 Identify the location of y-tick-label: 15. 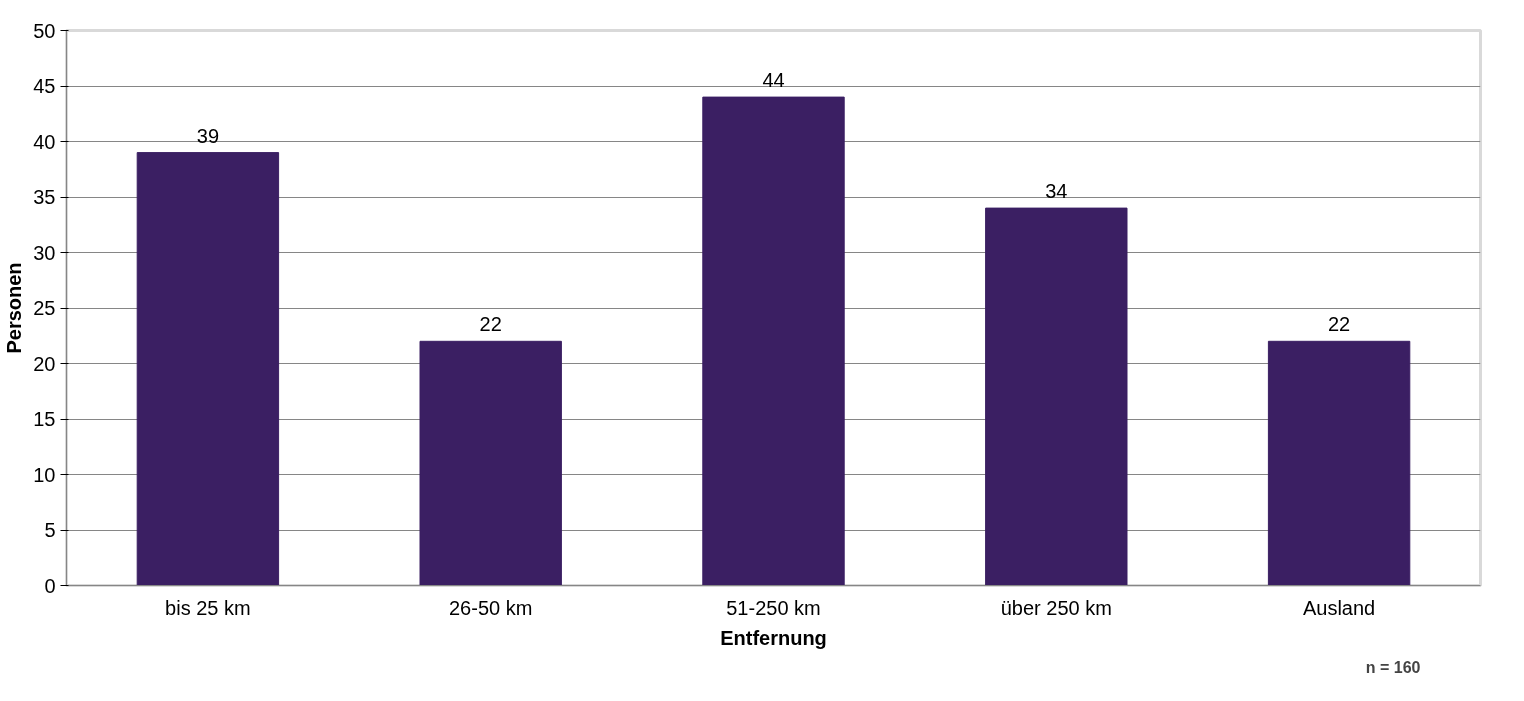
(44, 419).